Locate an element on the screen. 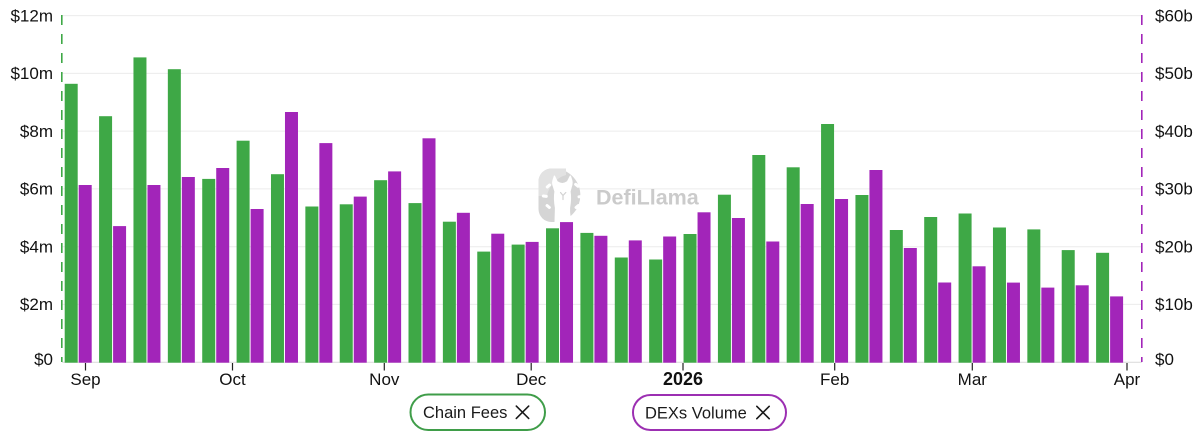 The height and width of the screenshot is (444, 1200). svg-text: 2026 is located at coordinates (683, 379).